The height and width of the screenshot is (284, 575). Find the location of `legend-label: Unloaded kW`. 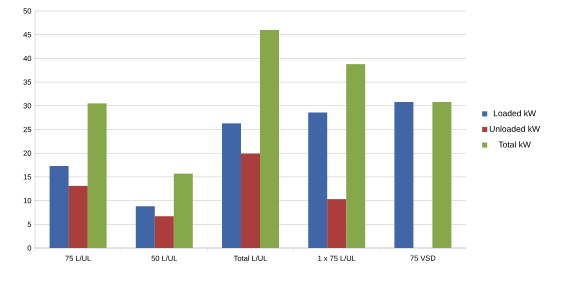

legend-label: Unloaded kW is located at coordinates (515, 129).